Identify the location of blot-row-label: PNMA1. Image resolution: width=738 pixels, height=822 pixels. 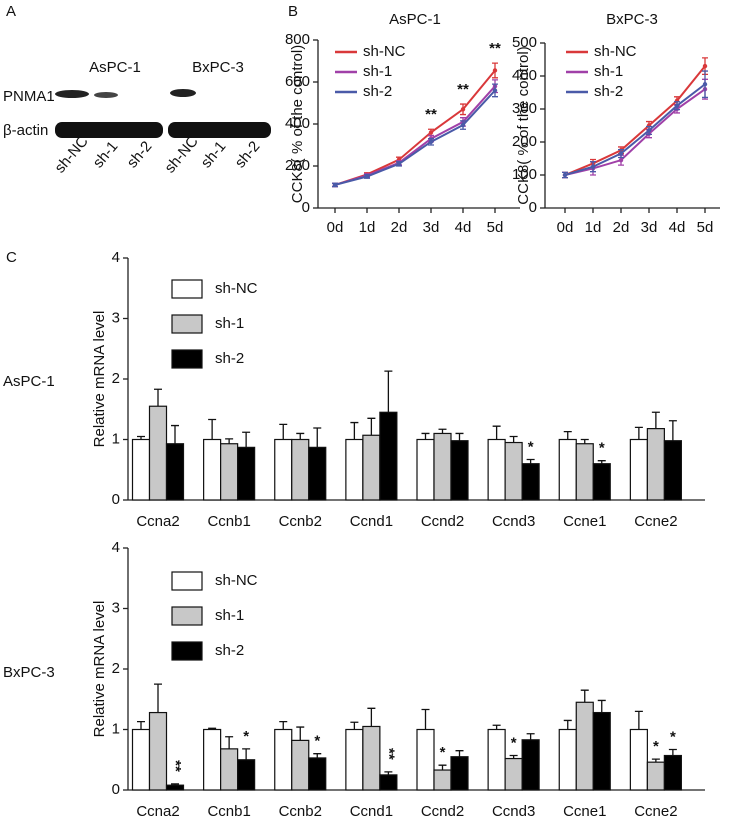
(29, 96).